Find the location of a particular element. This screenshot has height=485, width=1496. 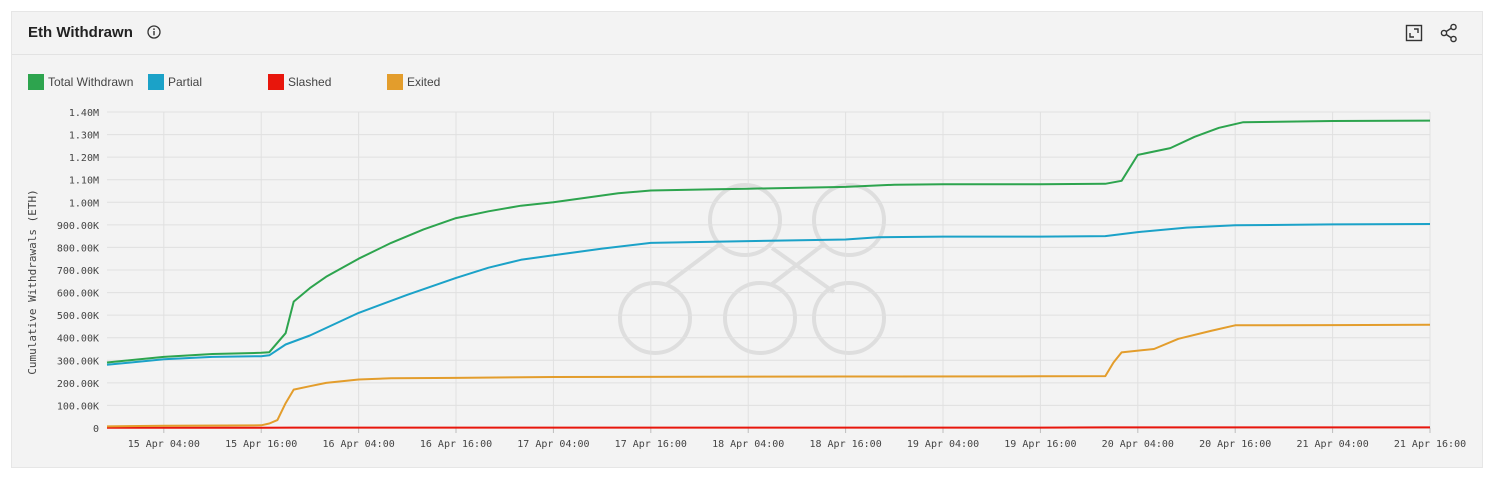

y-tick-label: 800.00K is located at coordinates (78, 248).